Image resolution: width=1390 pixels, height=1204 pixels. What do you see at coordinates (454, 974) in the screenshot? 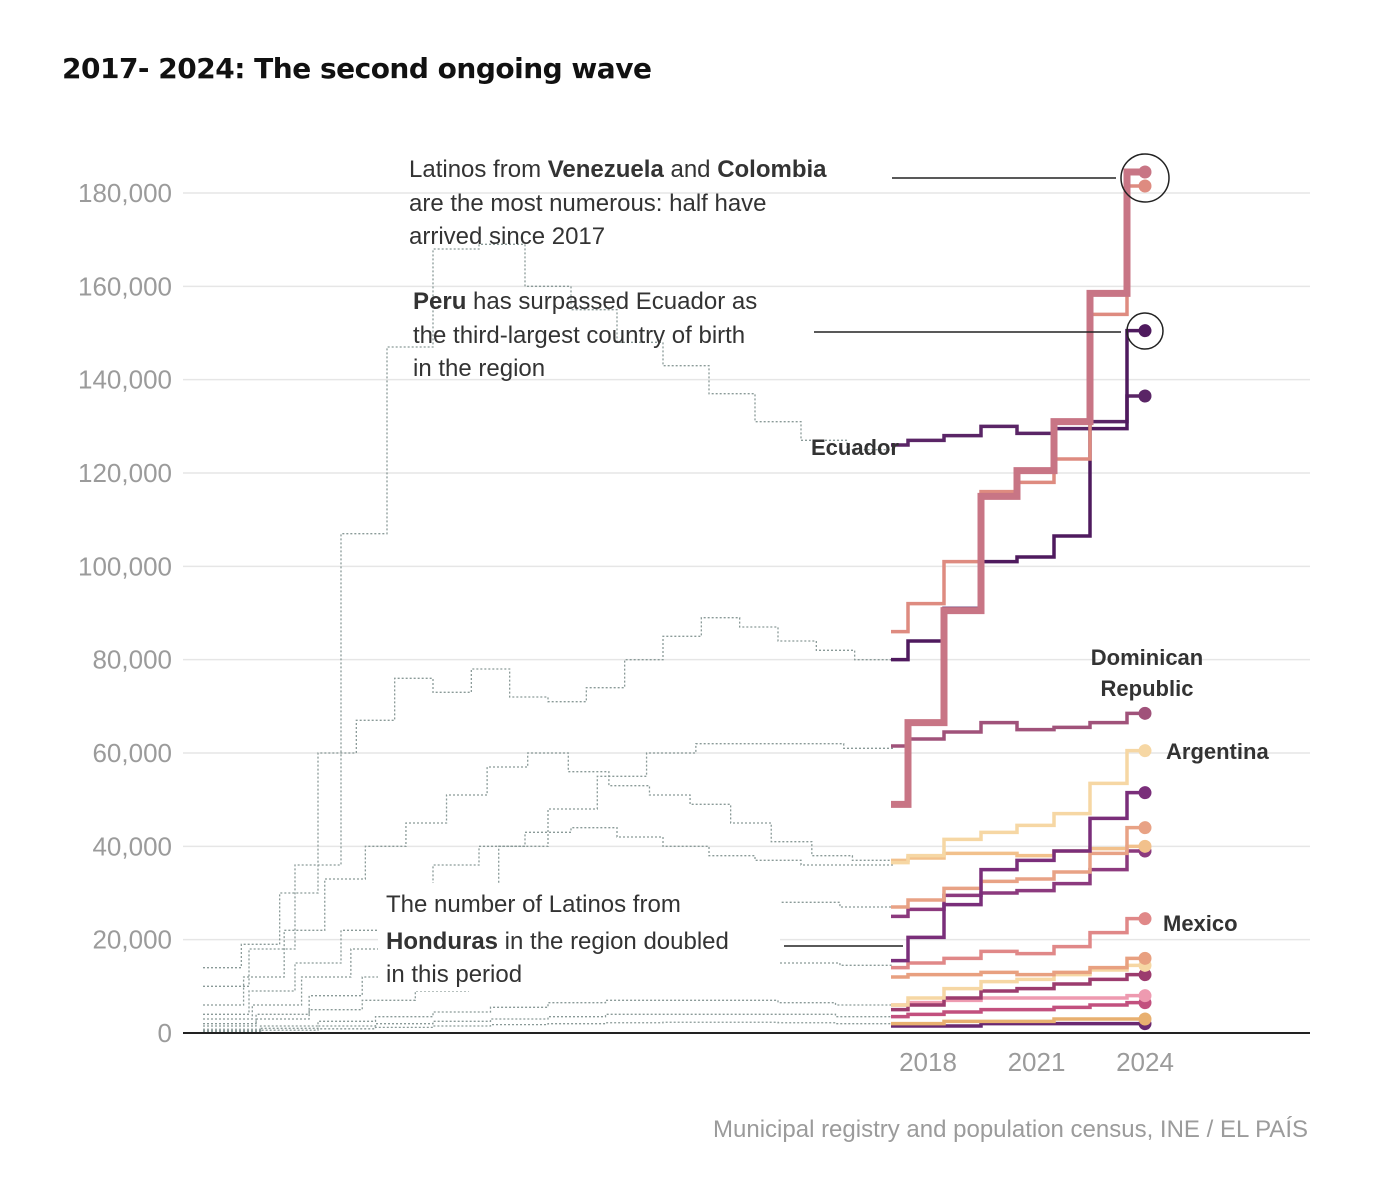
I see `annotation-honduras-line3: in this period` at bounding box center [454, 974].